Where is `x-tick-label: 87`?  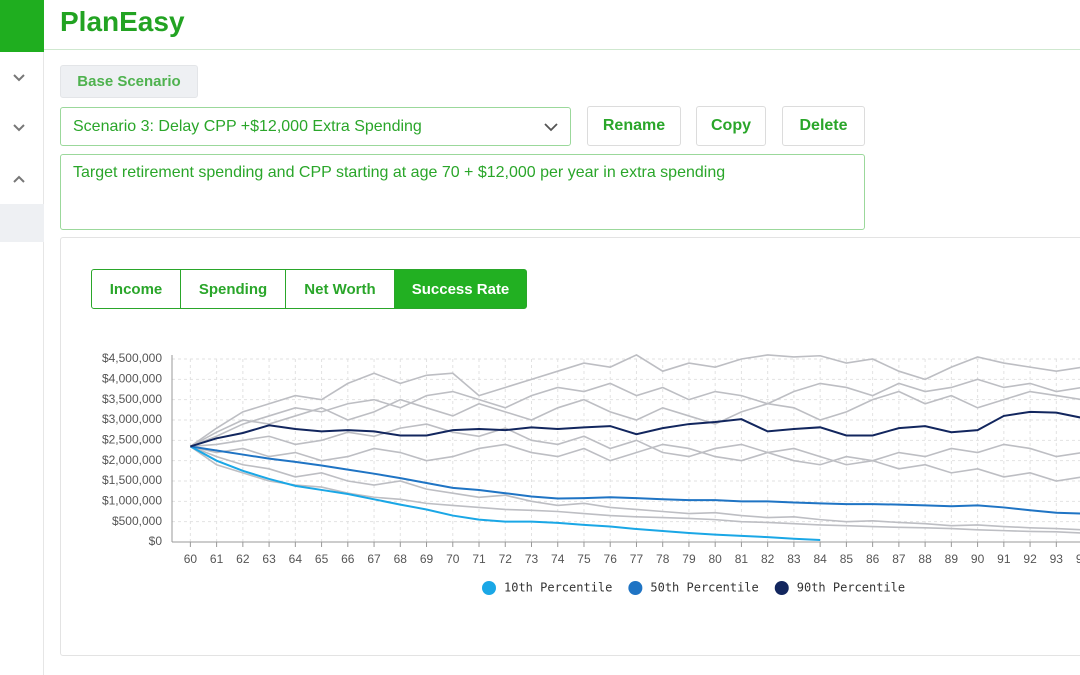
x-tick-label: 87 is located at coordinates (899, 559).